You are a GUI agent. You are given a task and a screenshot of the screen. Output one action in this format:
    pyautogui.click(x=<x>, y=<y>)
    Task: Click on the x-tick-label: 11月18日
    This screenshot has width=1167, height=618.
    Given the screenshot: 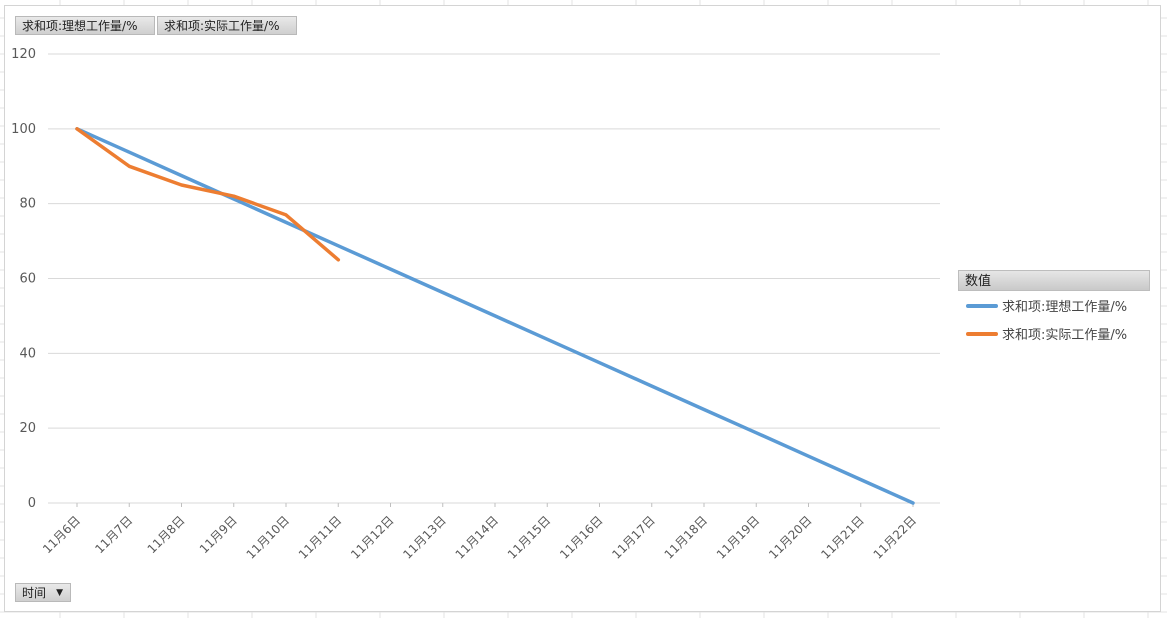 What is the action you would take?
    pyautogui.click(x=686, y=537)
    